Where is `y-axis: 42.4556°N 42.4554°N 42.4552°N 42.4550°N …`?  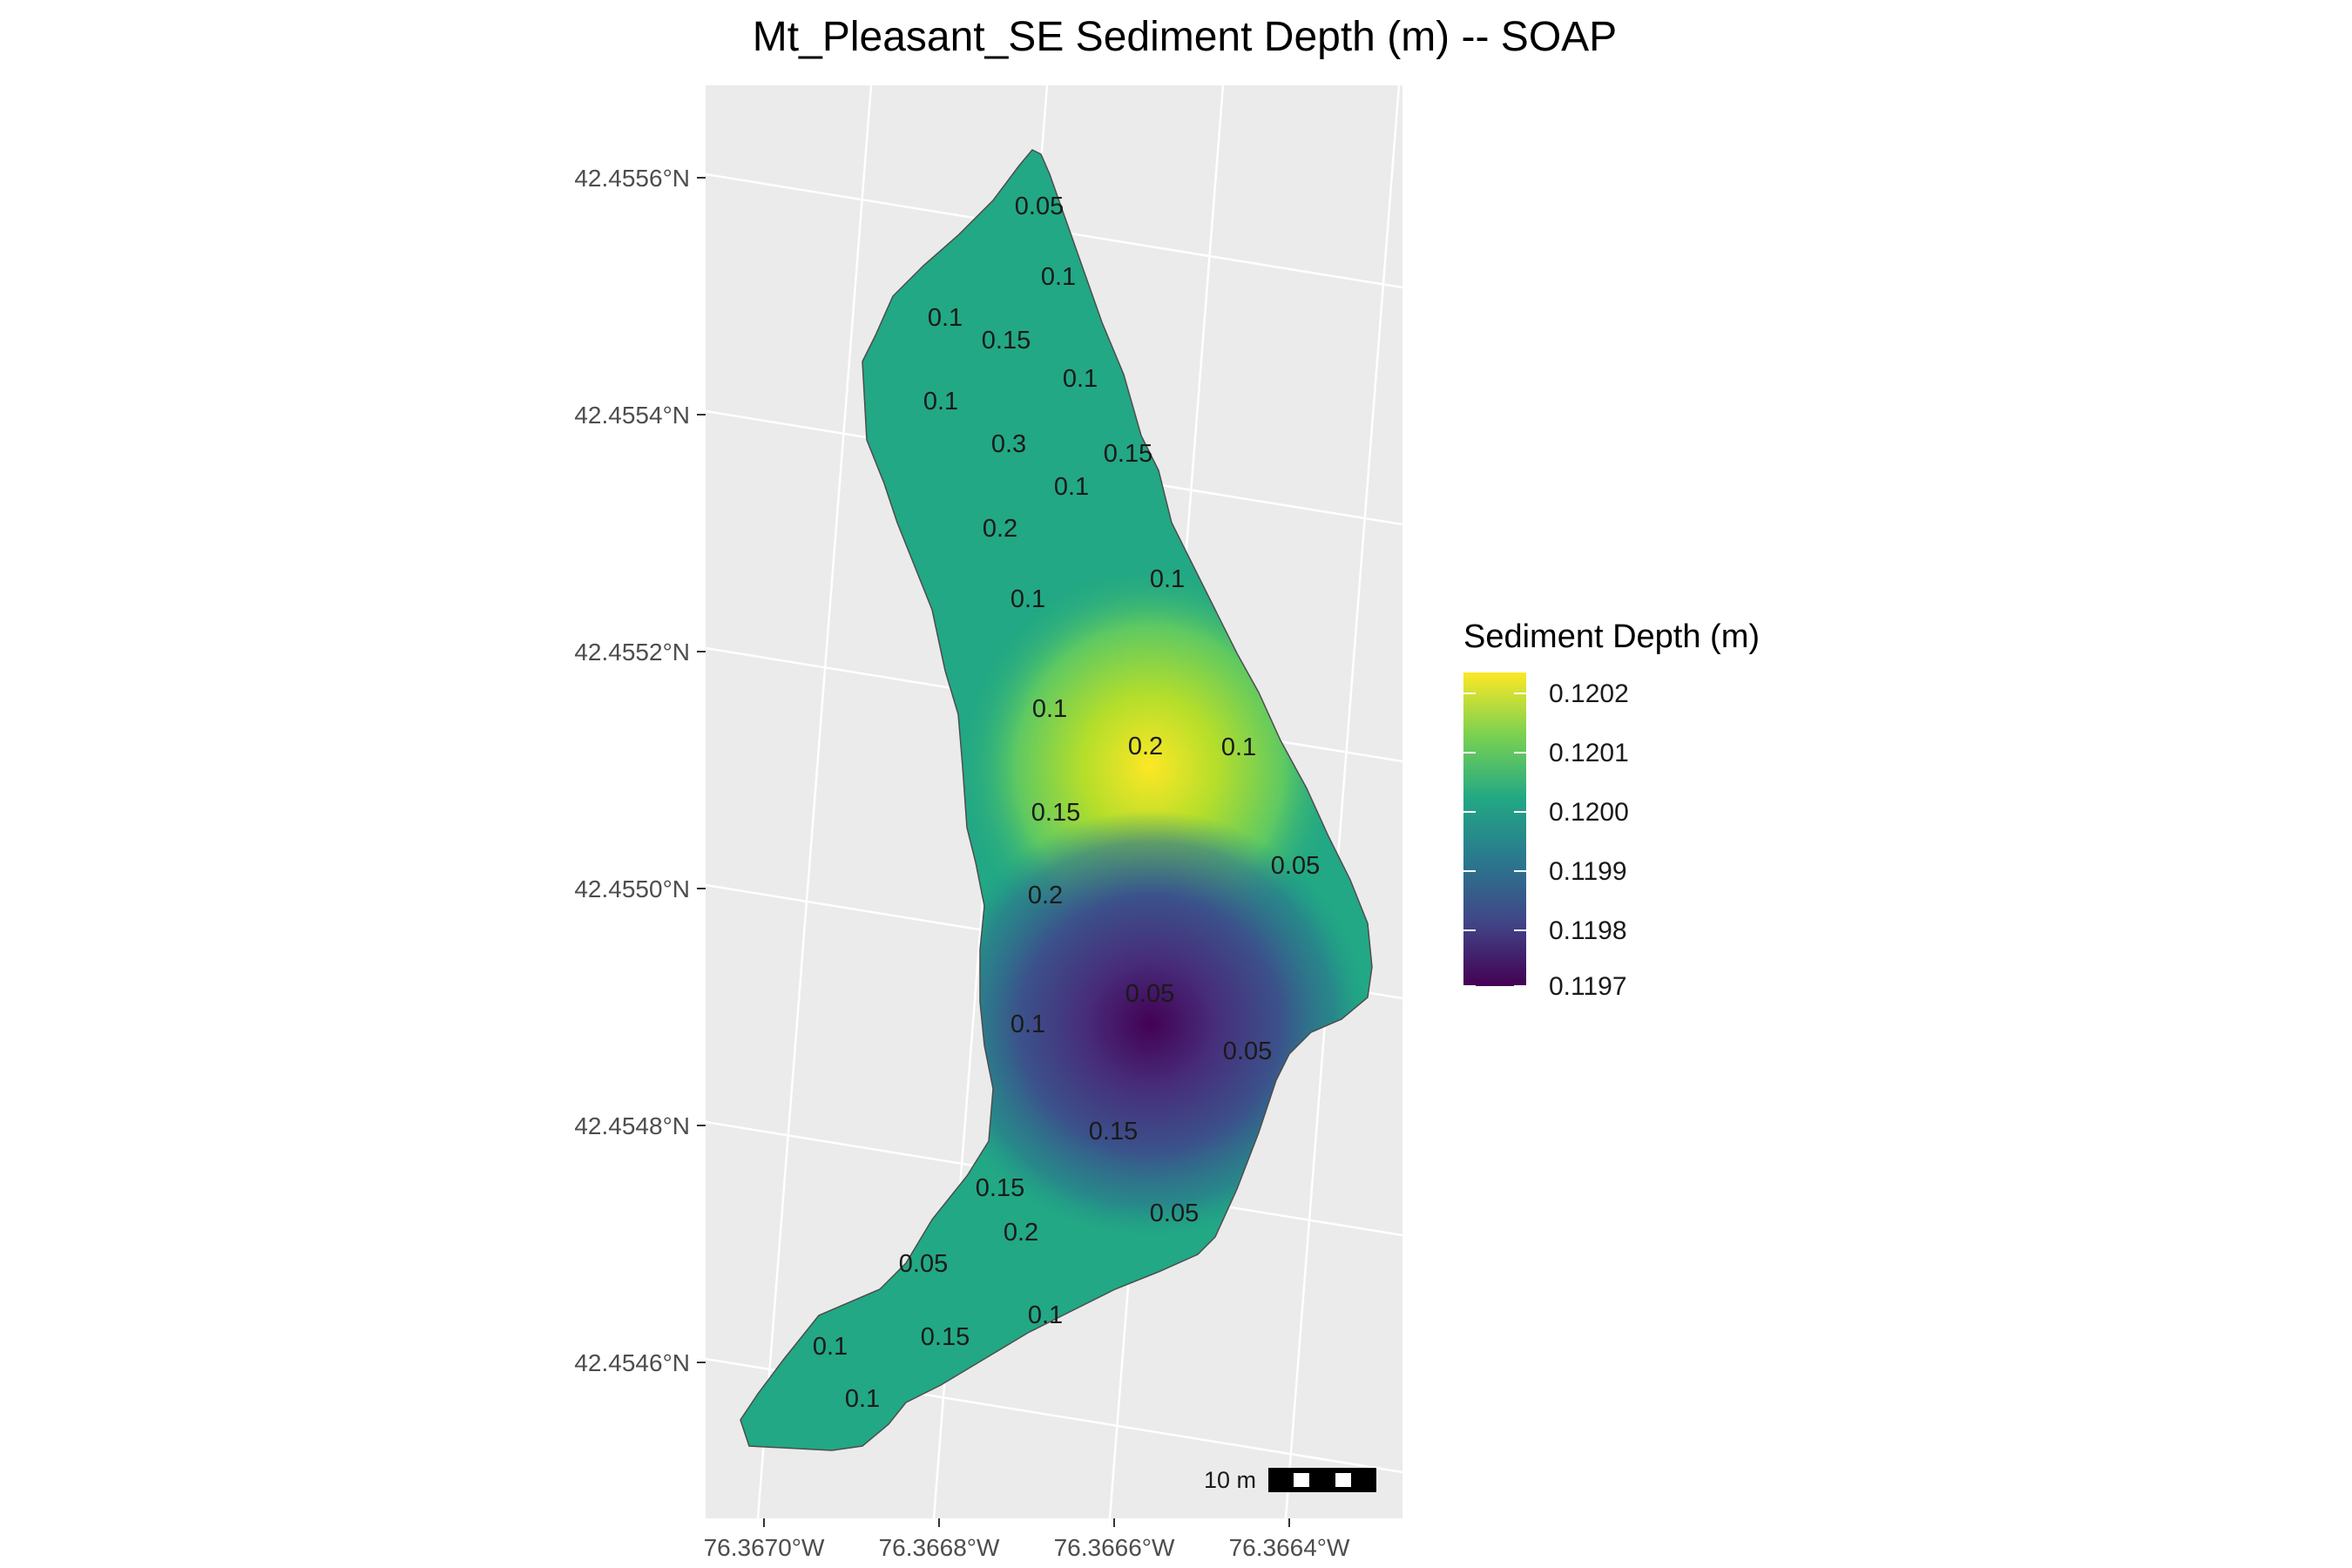
y-axis: 42.4556°N 42.4554°N 42.4552°N 42.4550°N … is located at coordinates (640, 770).